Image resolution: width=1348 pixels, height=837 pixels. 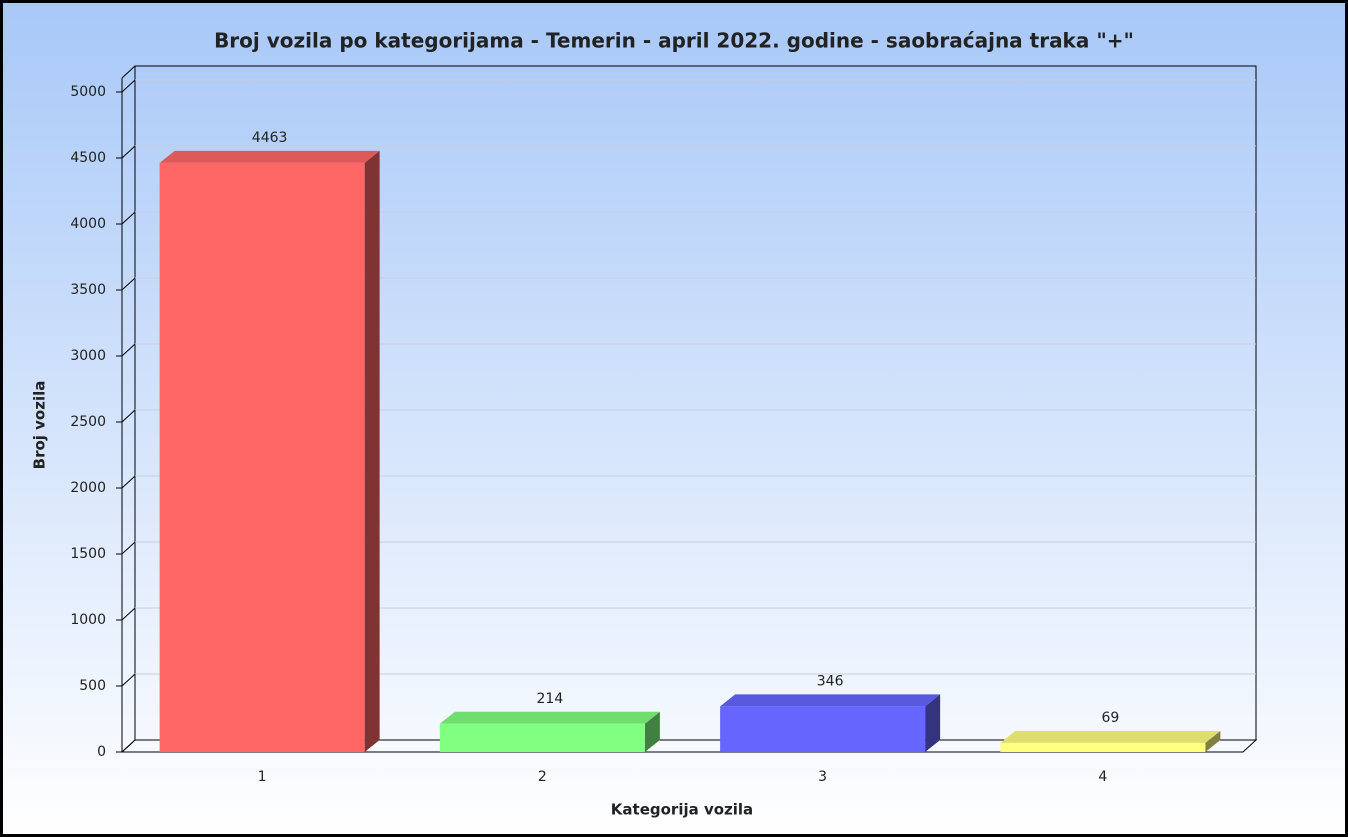 What do you see at coordinates (88, 92) in the screenshot?
I see `y-tick-label: 5000` at bounding box center [88, 92].